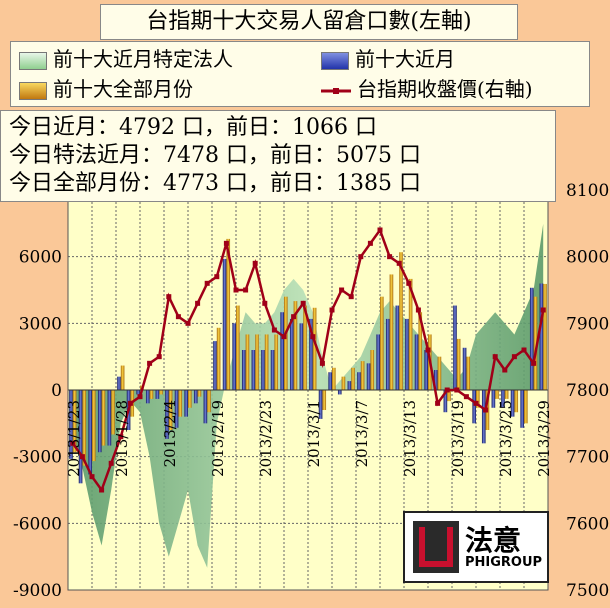 Image resolution: width=610 pixels, height=608 pixels. I want to click on x-axis-tick-label: 2013/3/13, so click(410, 438).